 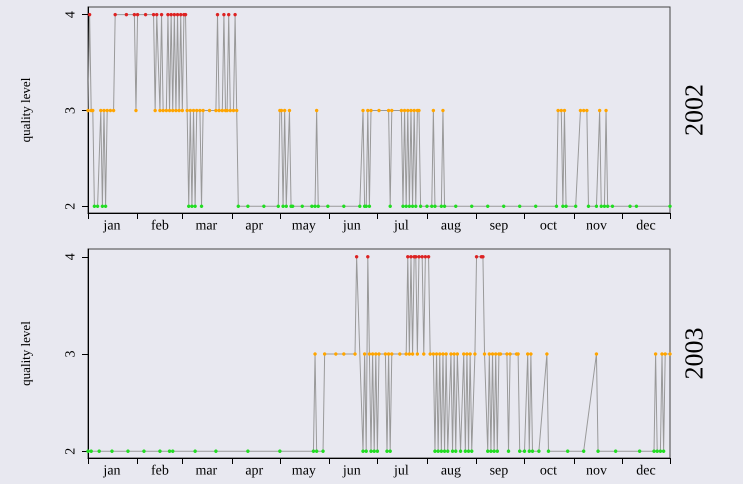 I want to click on text: 2003, so click(x=694, y=354).